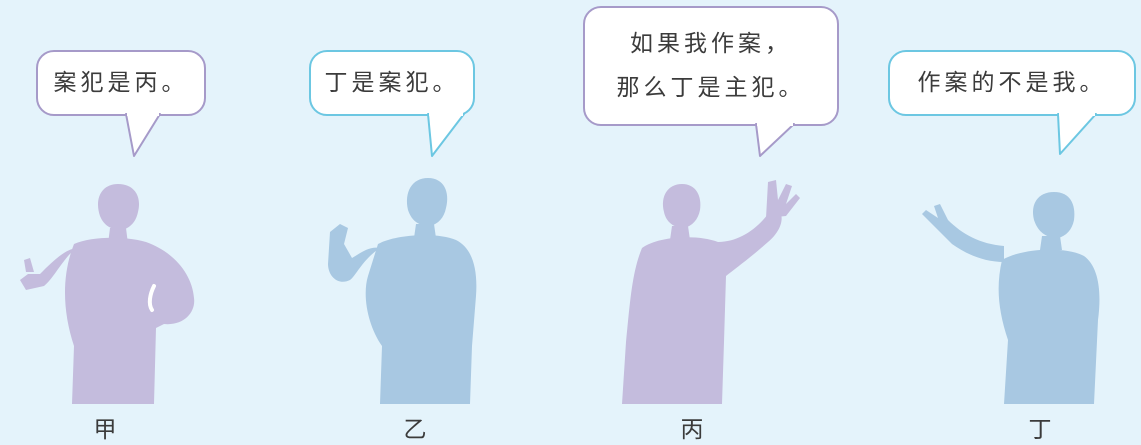 The width and height of the screenshot is (1141, 445). I want to click on speaker-name-yi: 乙, so click(415, 430).